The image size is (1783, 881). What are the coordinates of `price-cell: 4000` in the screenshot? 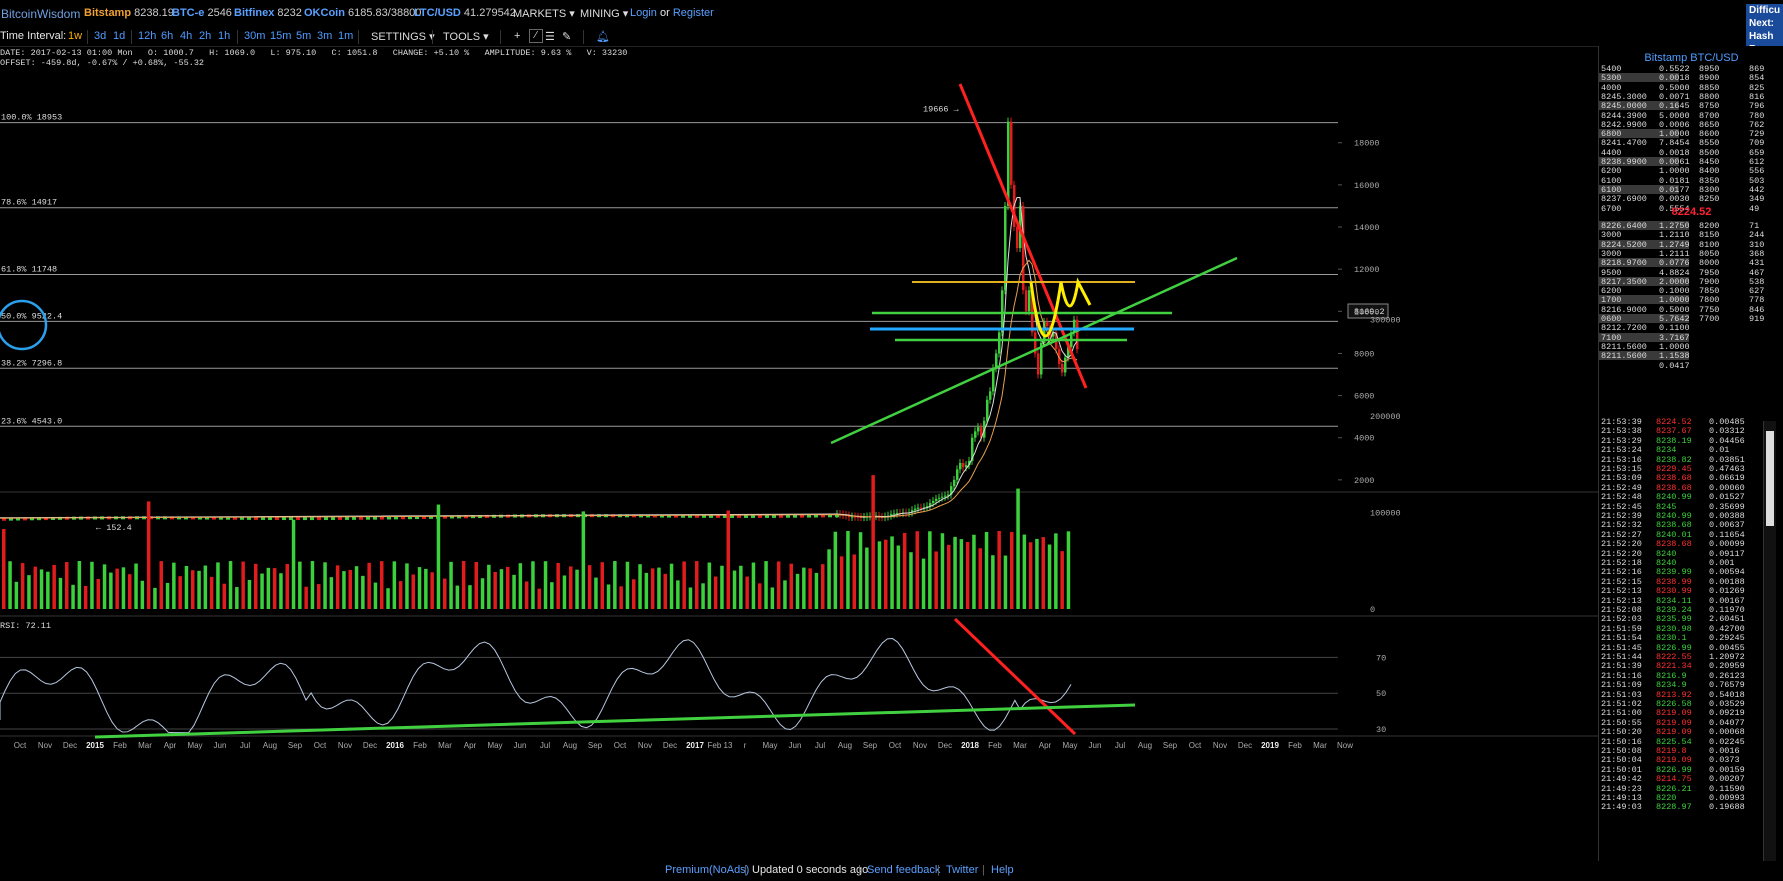 It's located at (1611, 87).